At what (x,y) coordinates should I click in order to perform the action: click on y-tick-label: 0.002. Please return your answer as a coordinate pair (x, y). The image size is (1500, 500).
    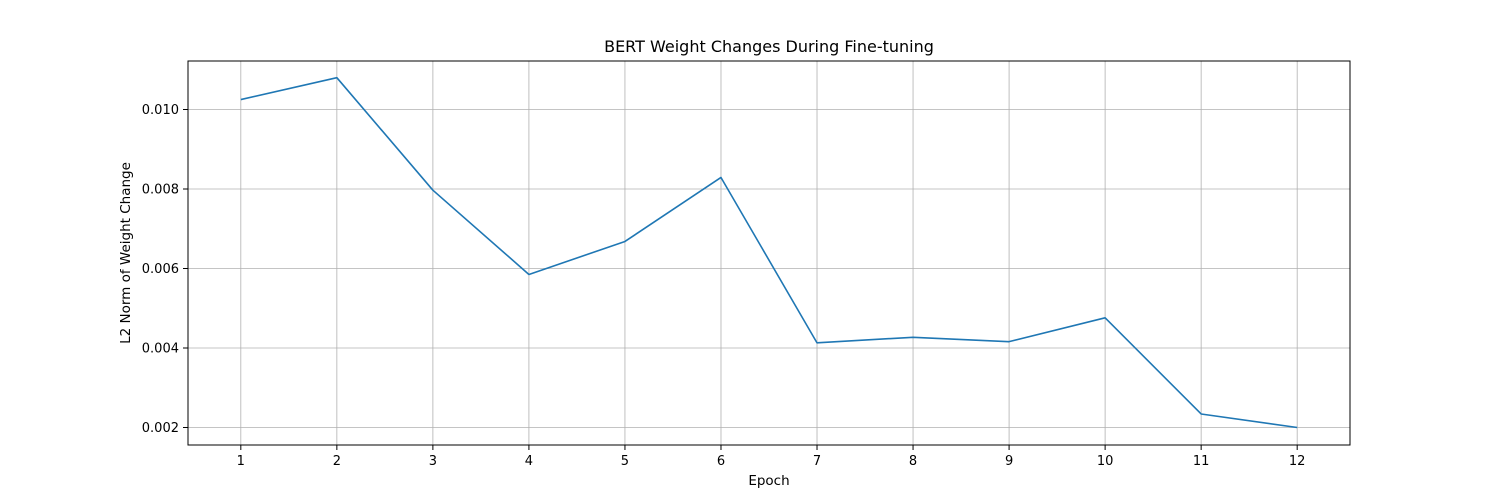
    Looking at the image, I should click on (160, 428).